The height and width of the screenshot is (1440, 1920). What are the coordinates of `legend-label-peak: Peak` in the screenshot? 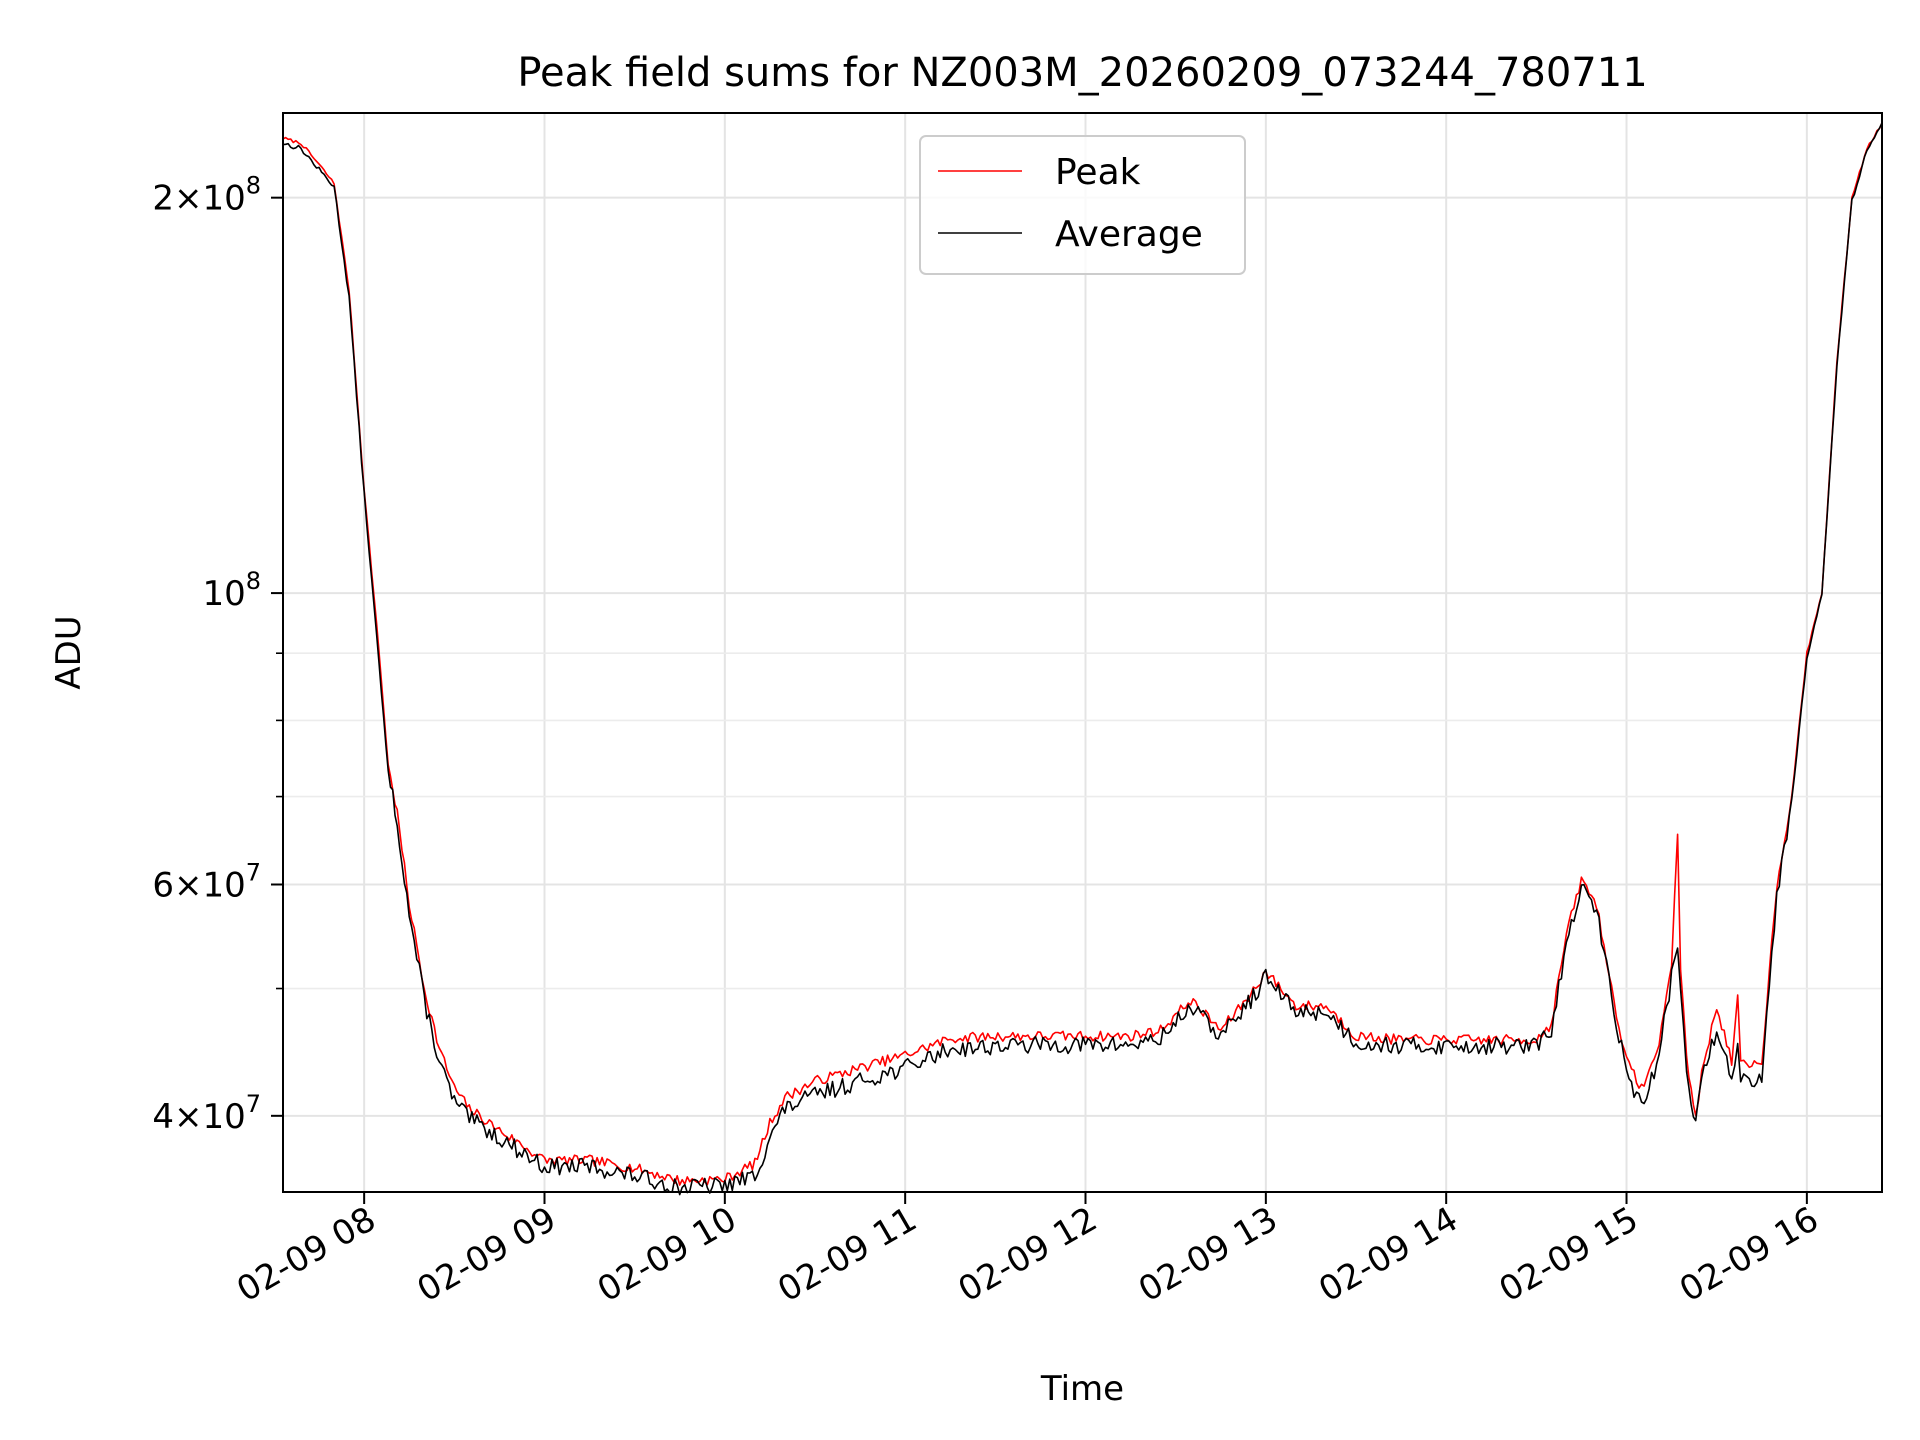 It's located at (1098, 172).